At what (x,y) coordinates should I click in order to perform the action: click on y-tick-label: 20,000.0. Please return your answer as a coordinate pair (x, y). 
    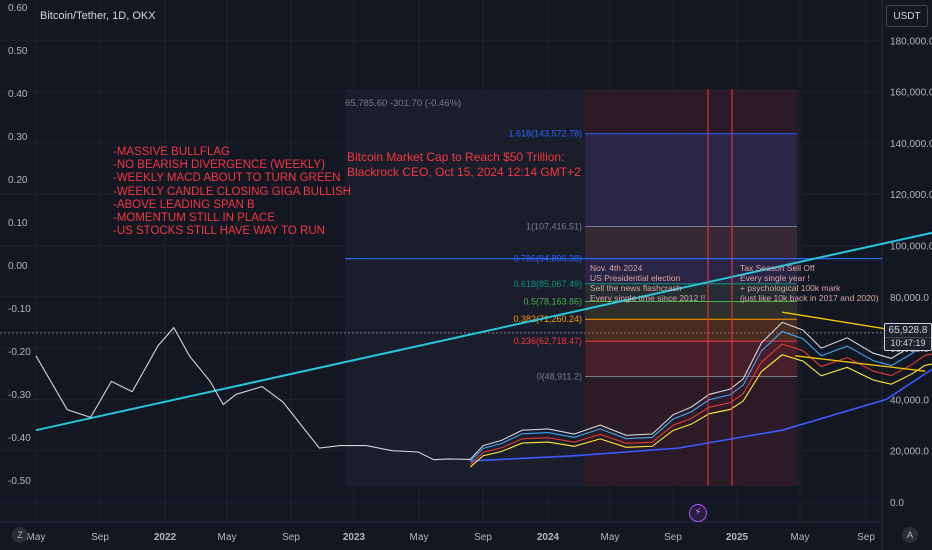
    Looking at the image, I should click on (909, 452).